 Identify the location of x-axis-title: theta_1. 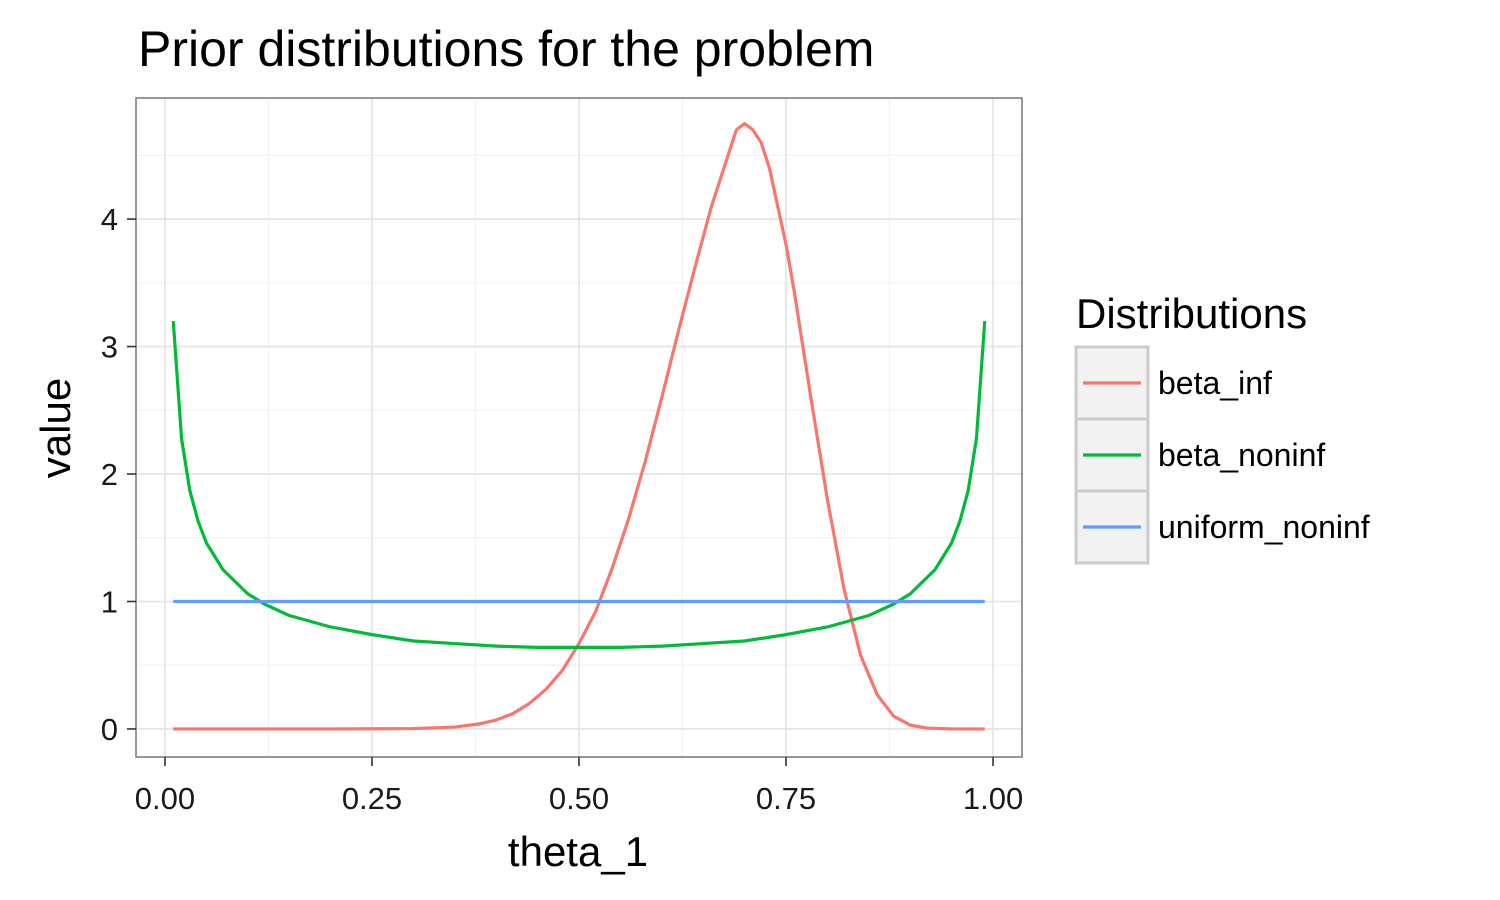
(578, 851).